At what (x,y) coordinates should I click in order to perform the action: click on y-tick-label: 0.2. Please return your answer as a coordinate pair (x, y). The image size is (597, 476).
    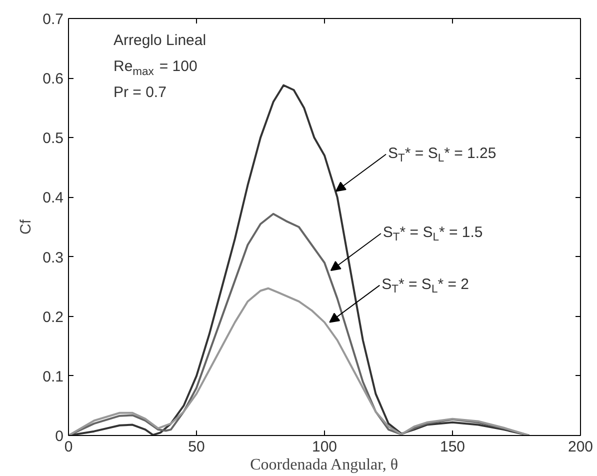
    Looking at the image, I should click on (53, 317).